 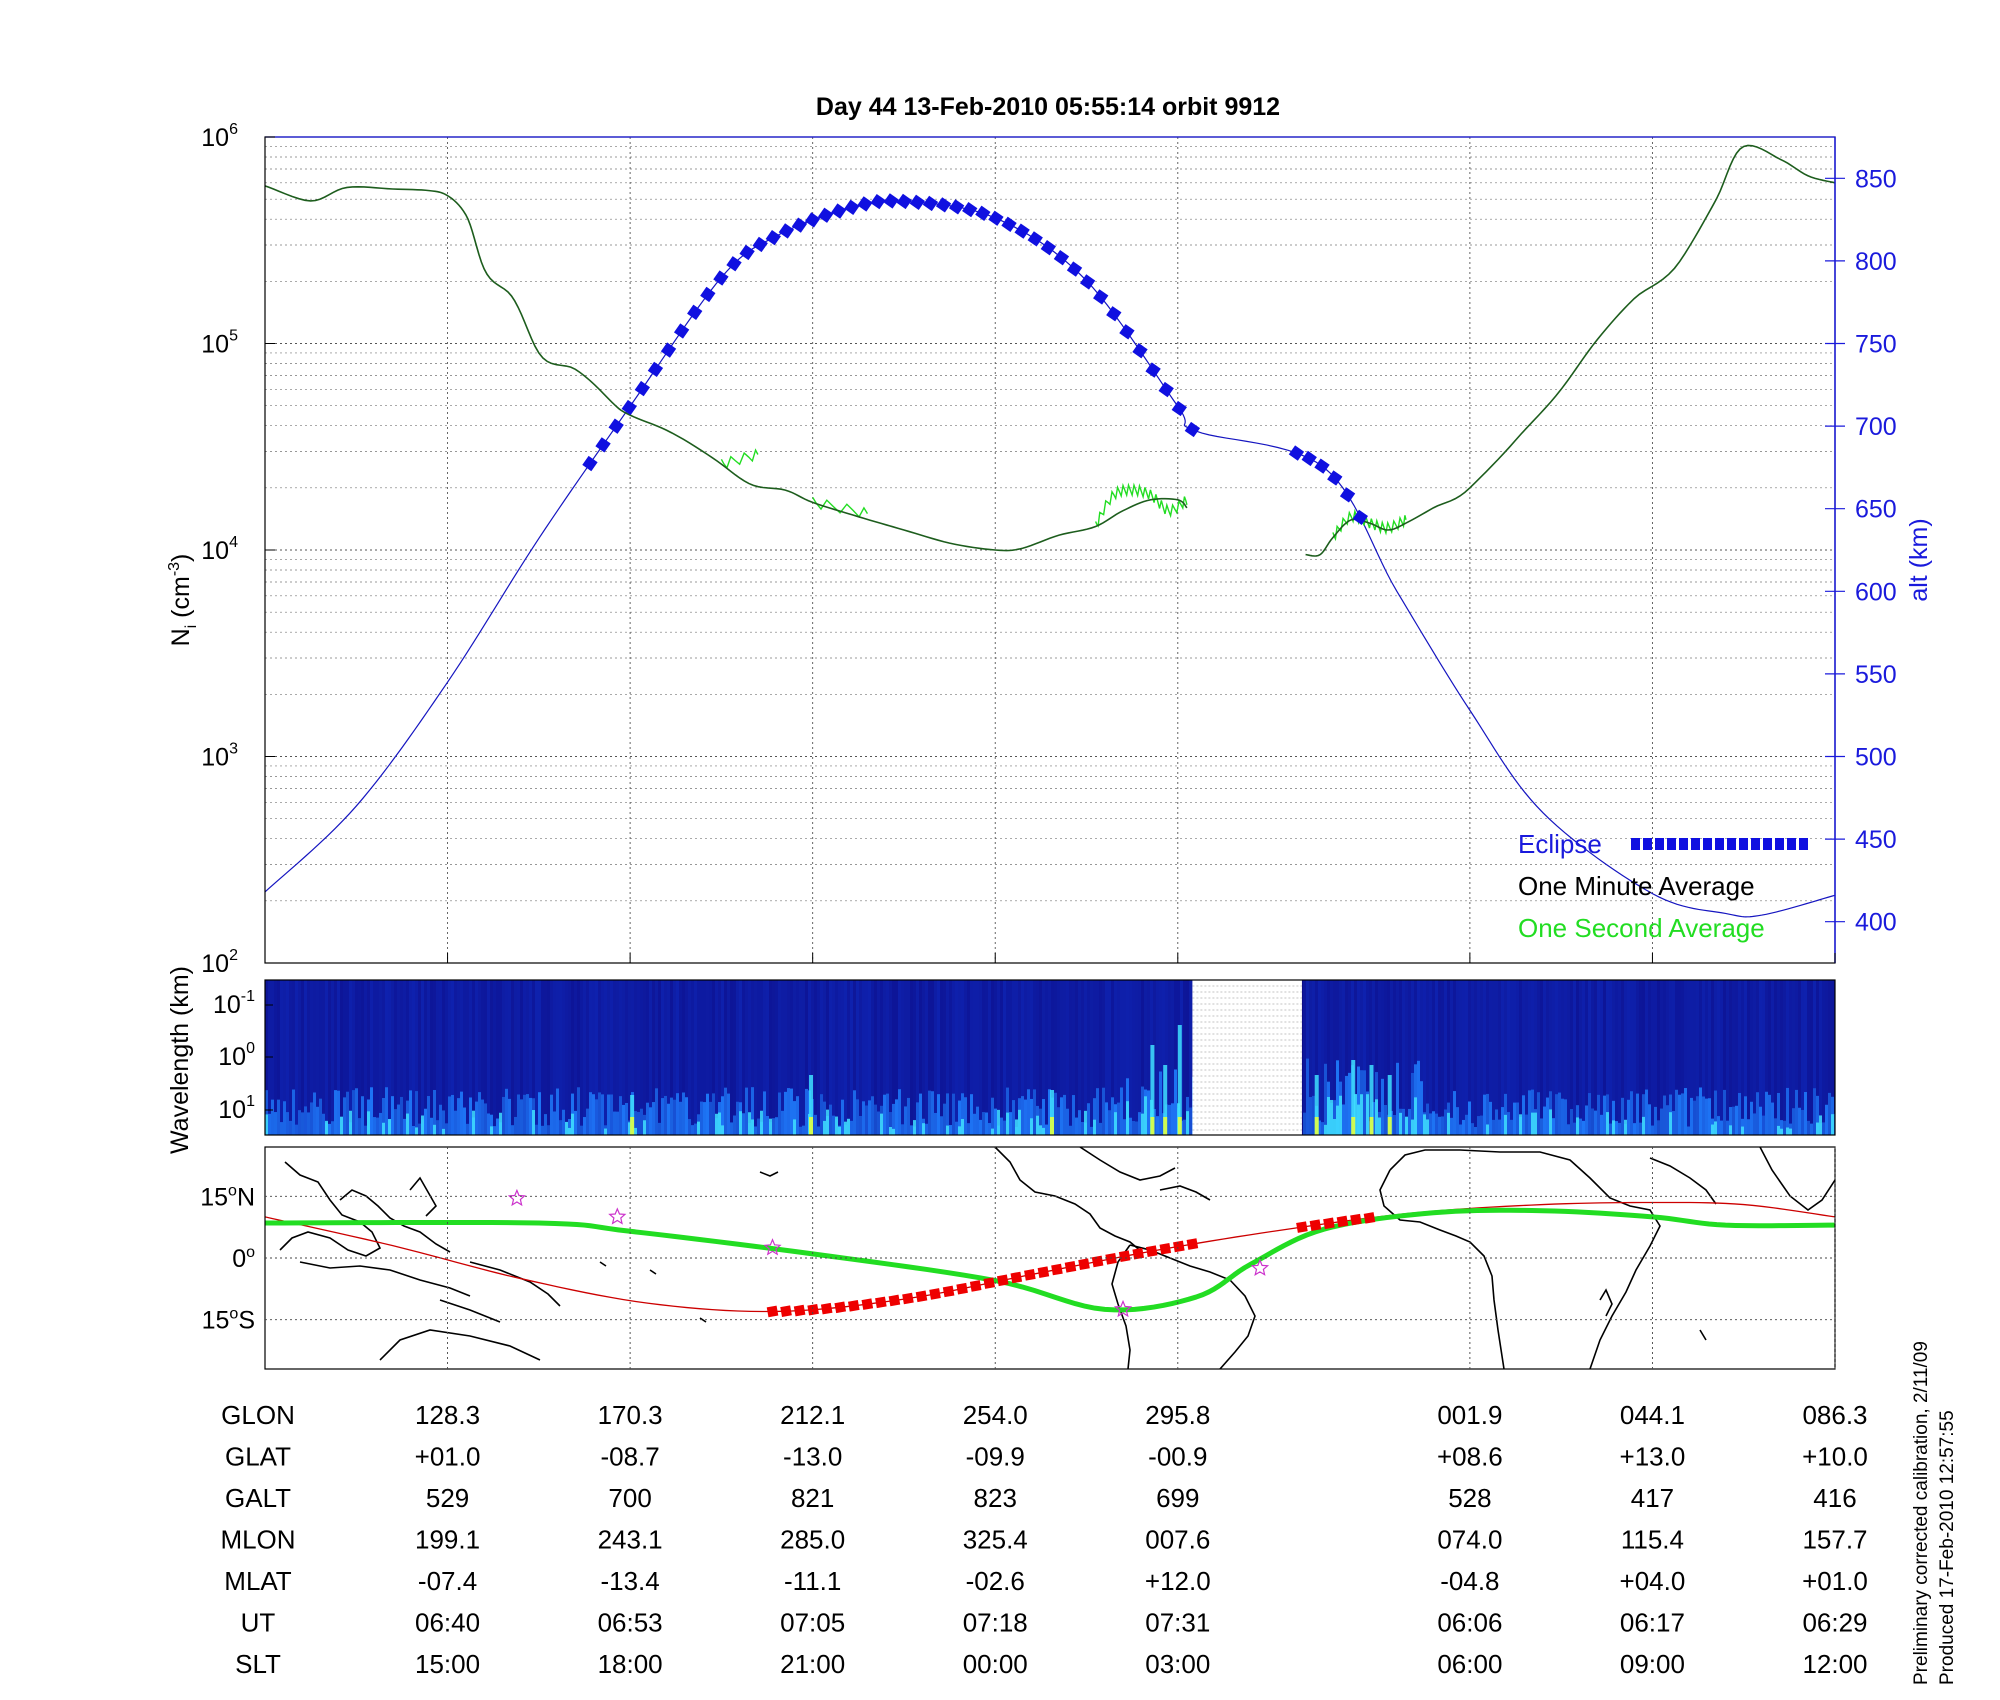 What do you see at coordinates (1178, 1581) in the screenshot?
I see `table-cell: +12.0` at bounding box center [1178, 1581].